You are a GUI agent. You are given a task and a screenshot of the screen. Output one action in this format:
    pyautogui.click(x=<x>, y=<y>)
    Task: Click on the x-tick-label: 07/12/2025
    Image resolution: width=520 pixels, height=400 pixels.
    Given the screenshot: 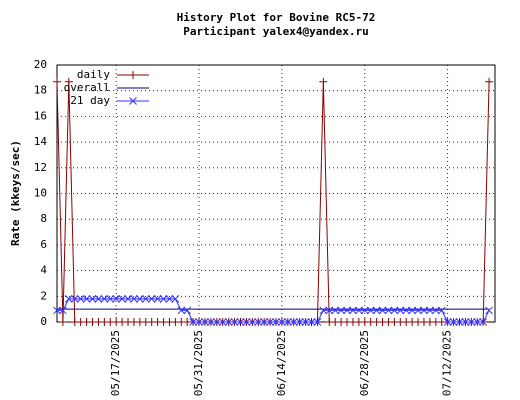 What is the action you would take?
    pyautogui.click(x=447, y=363)
    